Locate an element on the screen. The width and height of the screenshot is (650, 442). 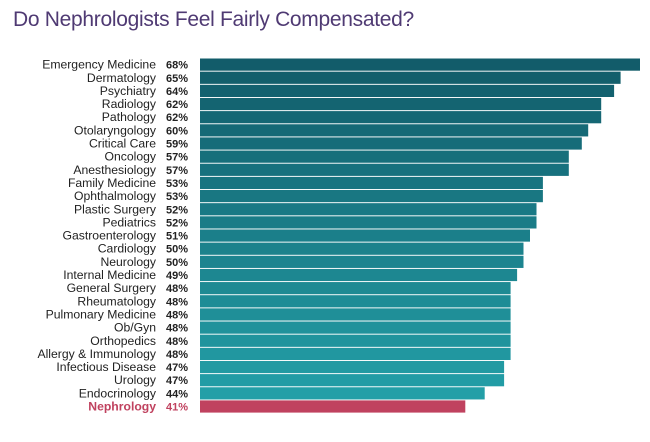
bar-general-surgery is located at coordinates (355, 288).